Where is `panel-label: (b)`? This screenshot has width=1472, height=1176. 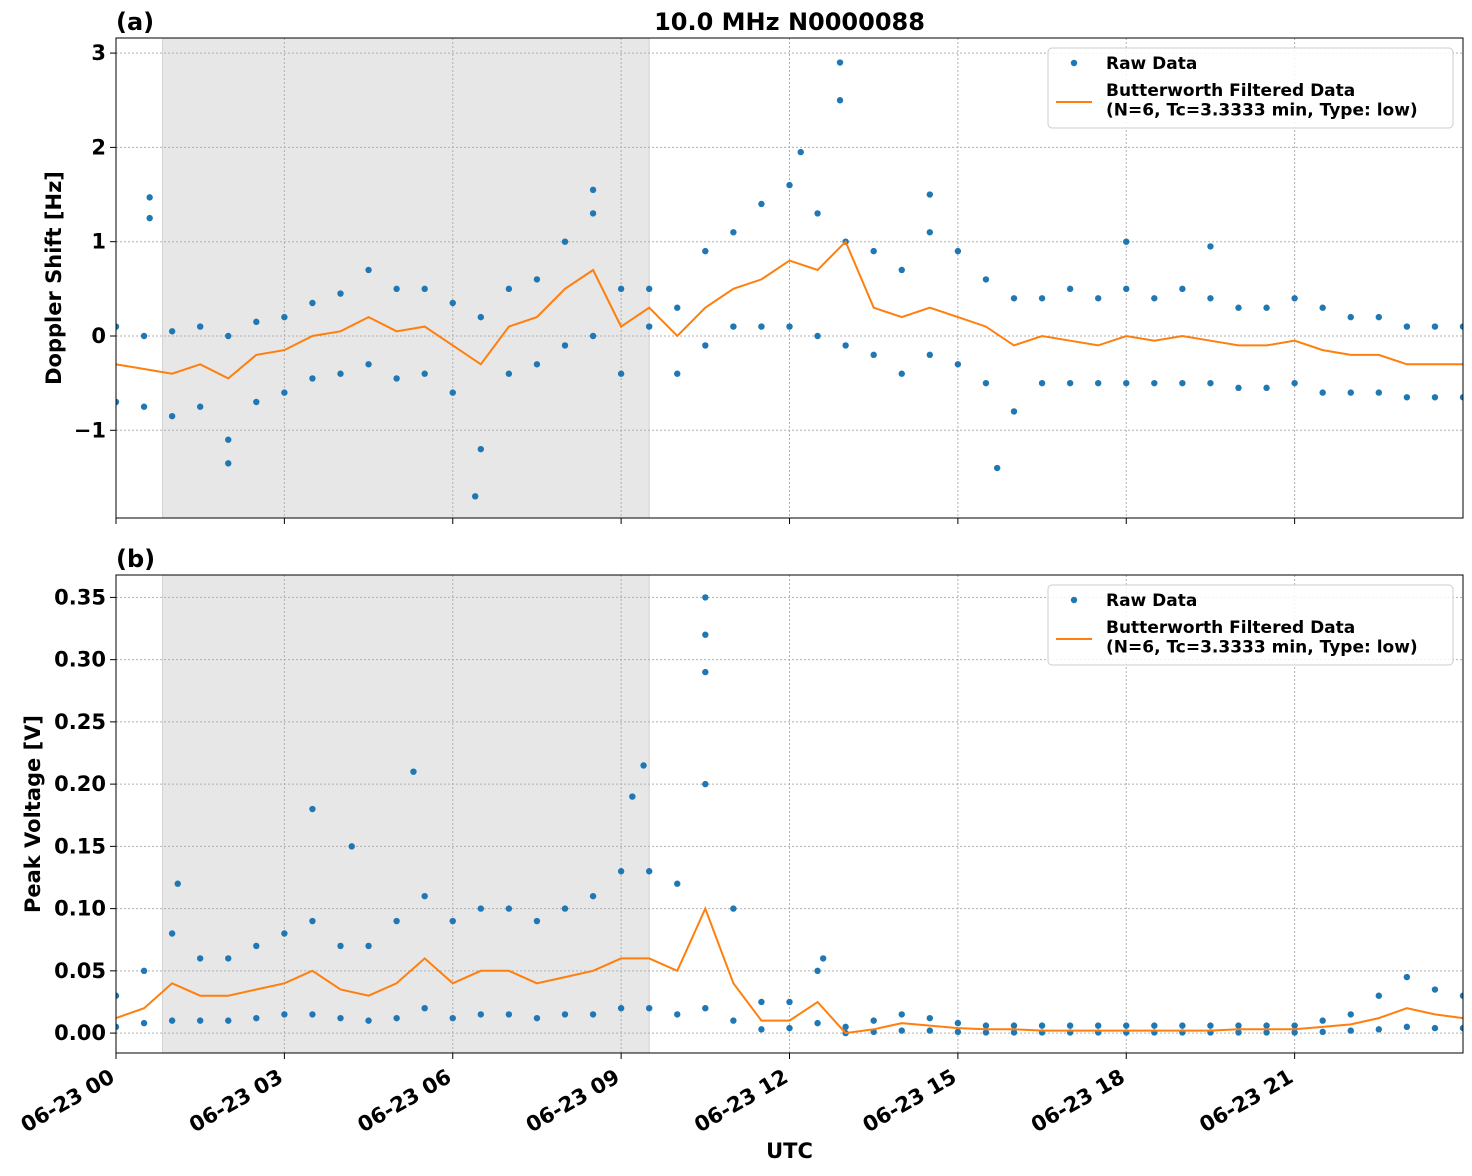
panel-label: (b) is located at coordinates (135, 559).